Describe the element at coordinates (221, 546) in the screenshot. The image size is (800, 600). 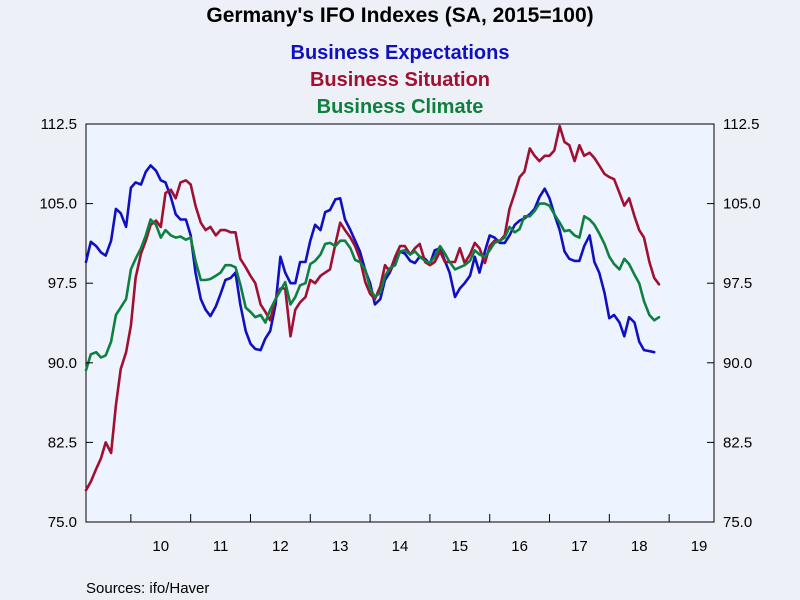
I see `x-tick-label: 11` at that location.